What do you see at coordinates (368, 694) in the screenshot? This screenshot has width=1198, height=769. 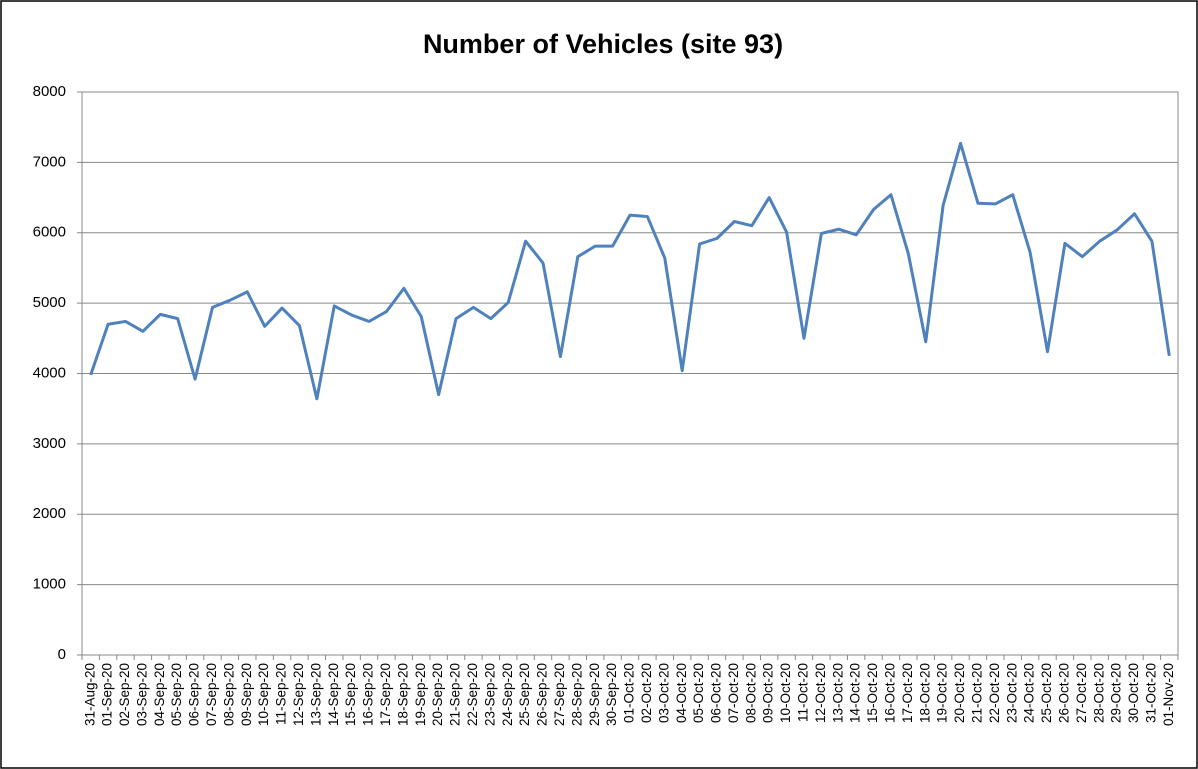 I see `x-tick-label: 16-Sep-20` at bounding box center [368, 694].